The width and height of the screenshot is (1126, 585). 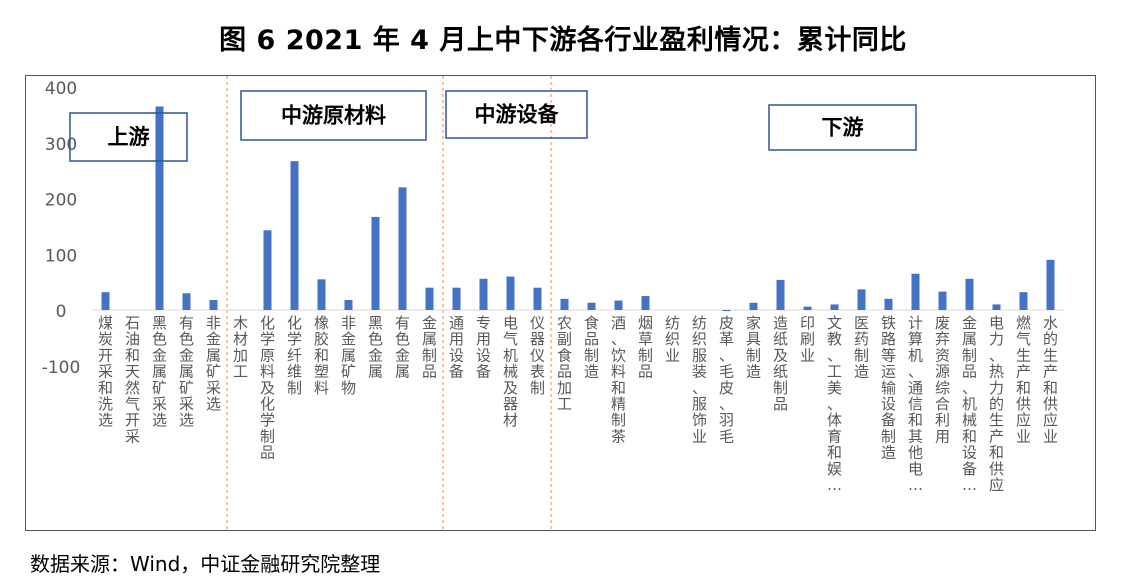 I want to click on y-tick-label: 200, so click(x=61, y=201).